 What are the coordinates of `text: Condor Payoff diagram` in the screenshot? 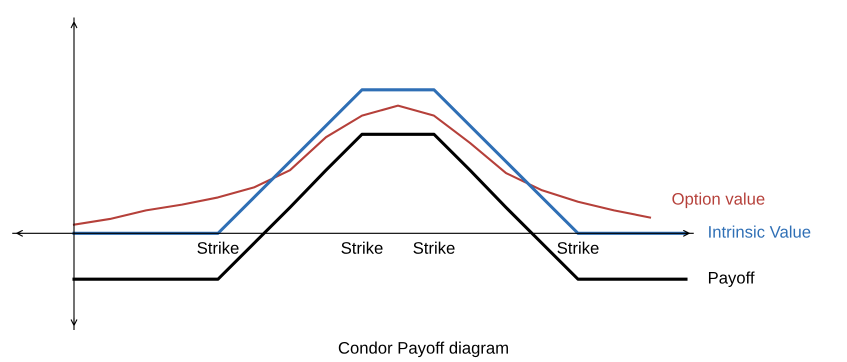 It's located at (423, 350).